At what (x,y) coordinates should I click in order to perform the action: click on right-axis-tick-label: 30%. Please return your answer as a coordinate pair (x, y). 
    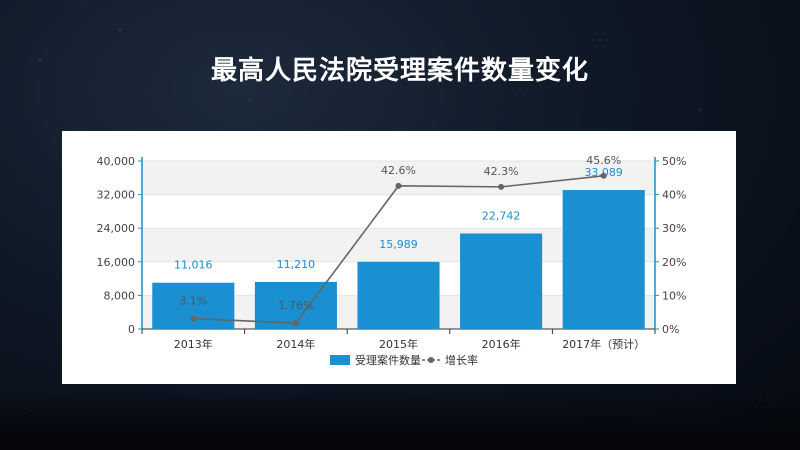
    Looking at the image, I should click on (674, 228).